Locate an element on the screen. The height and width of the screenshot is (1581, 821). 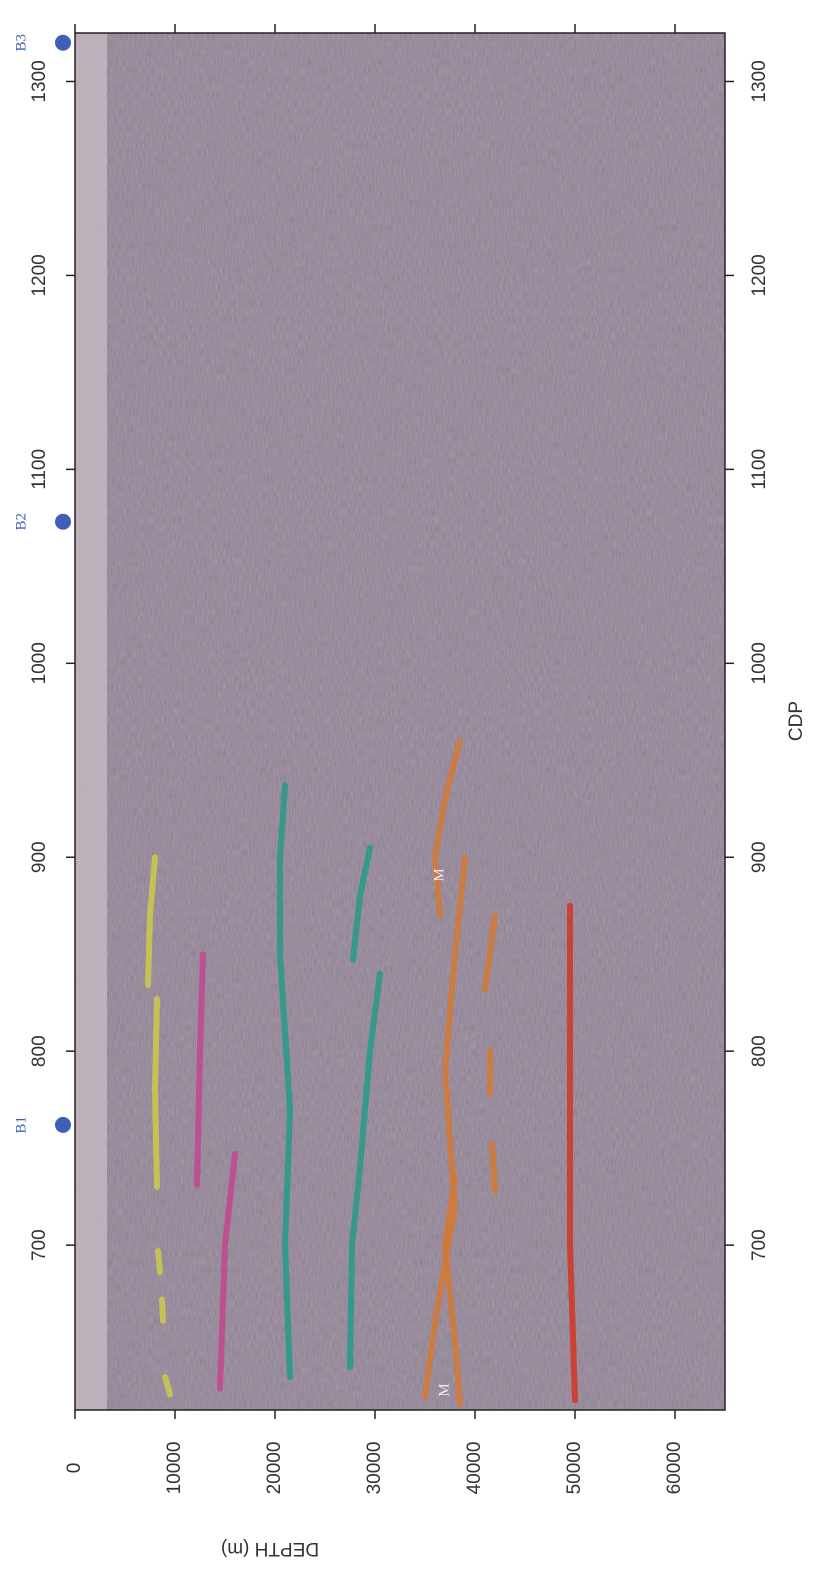
y-tick-label: 20000 is located at coordinates (274, 1468).